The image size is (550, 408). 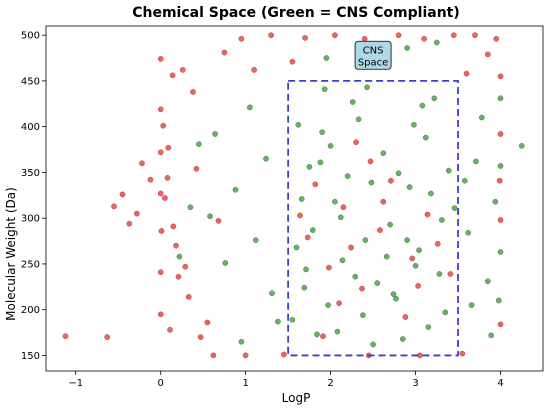 I want to click on annotation-line: Space, so click(x=373, y=62).